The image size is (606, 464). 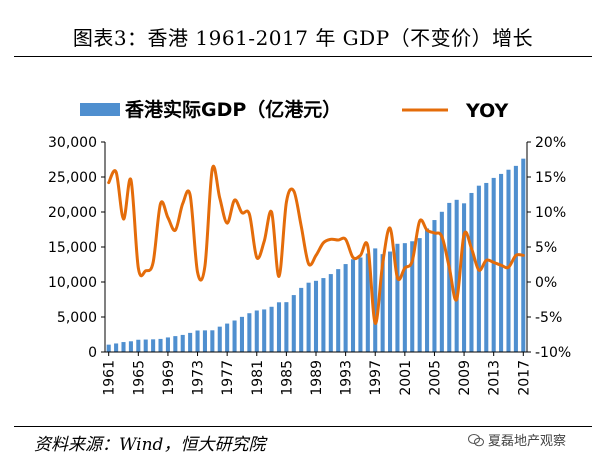 I want to click on gdp-bar-1985, so click(x=286, y=327).